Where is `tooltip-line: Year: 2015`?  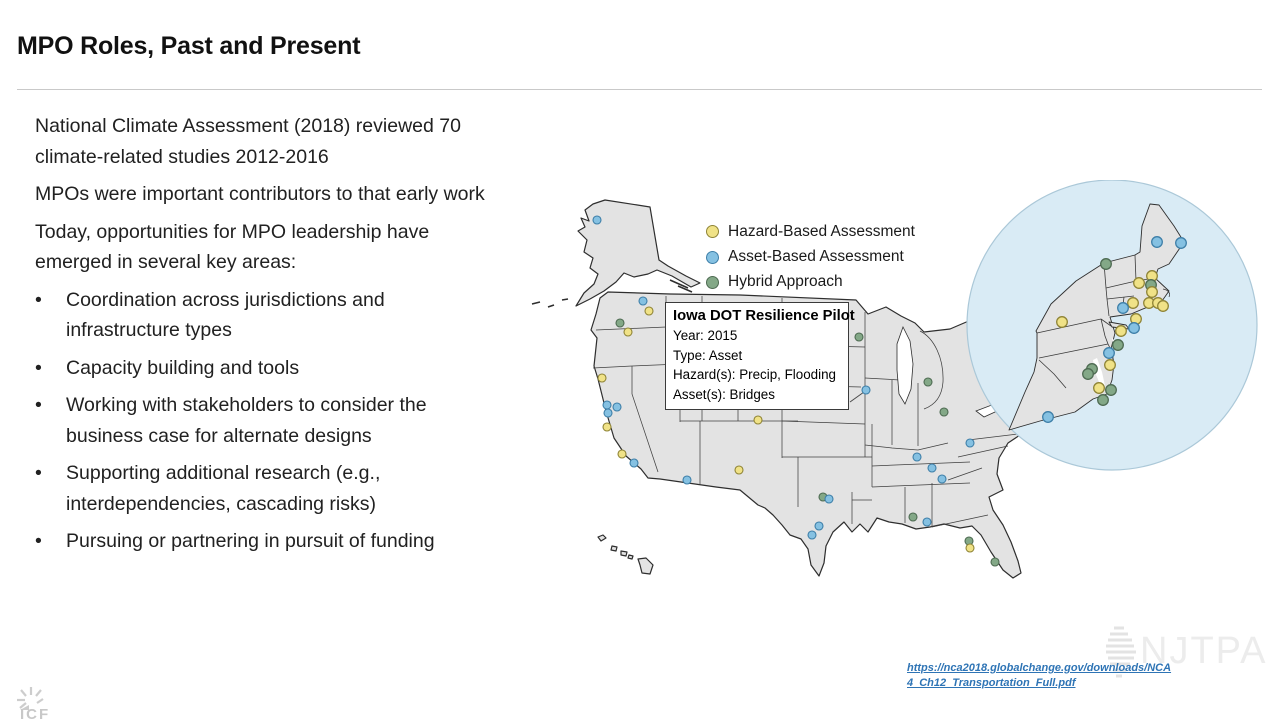 tooltip-line: Year: 2015 is located at coordinates (705, 335).